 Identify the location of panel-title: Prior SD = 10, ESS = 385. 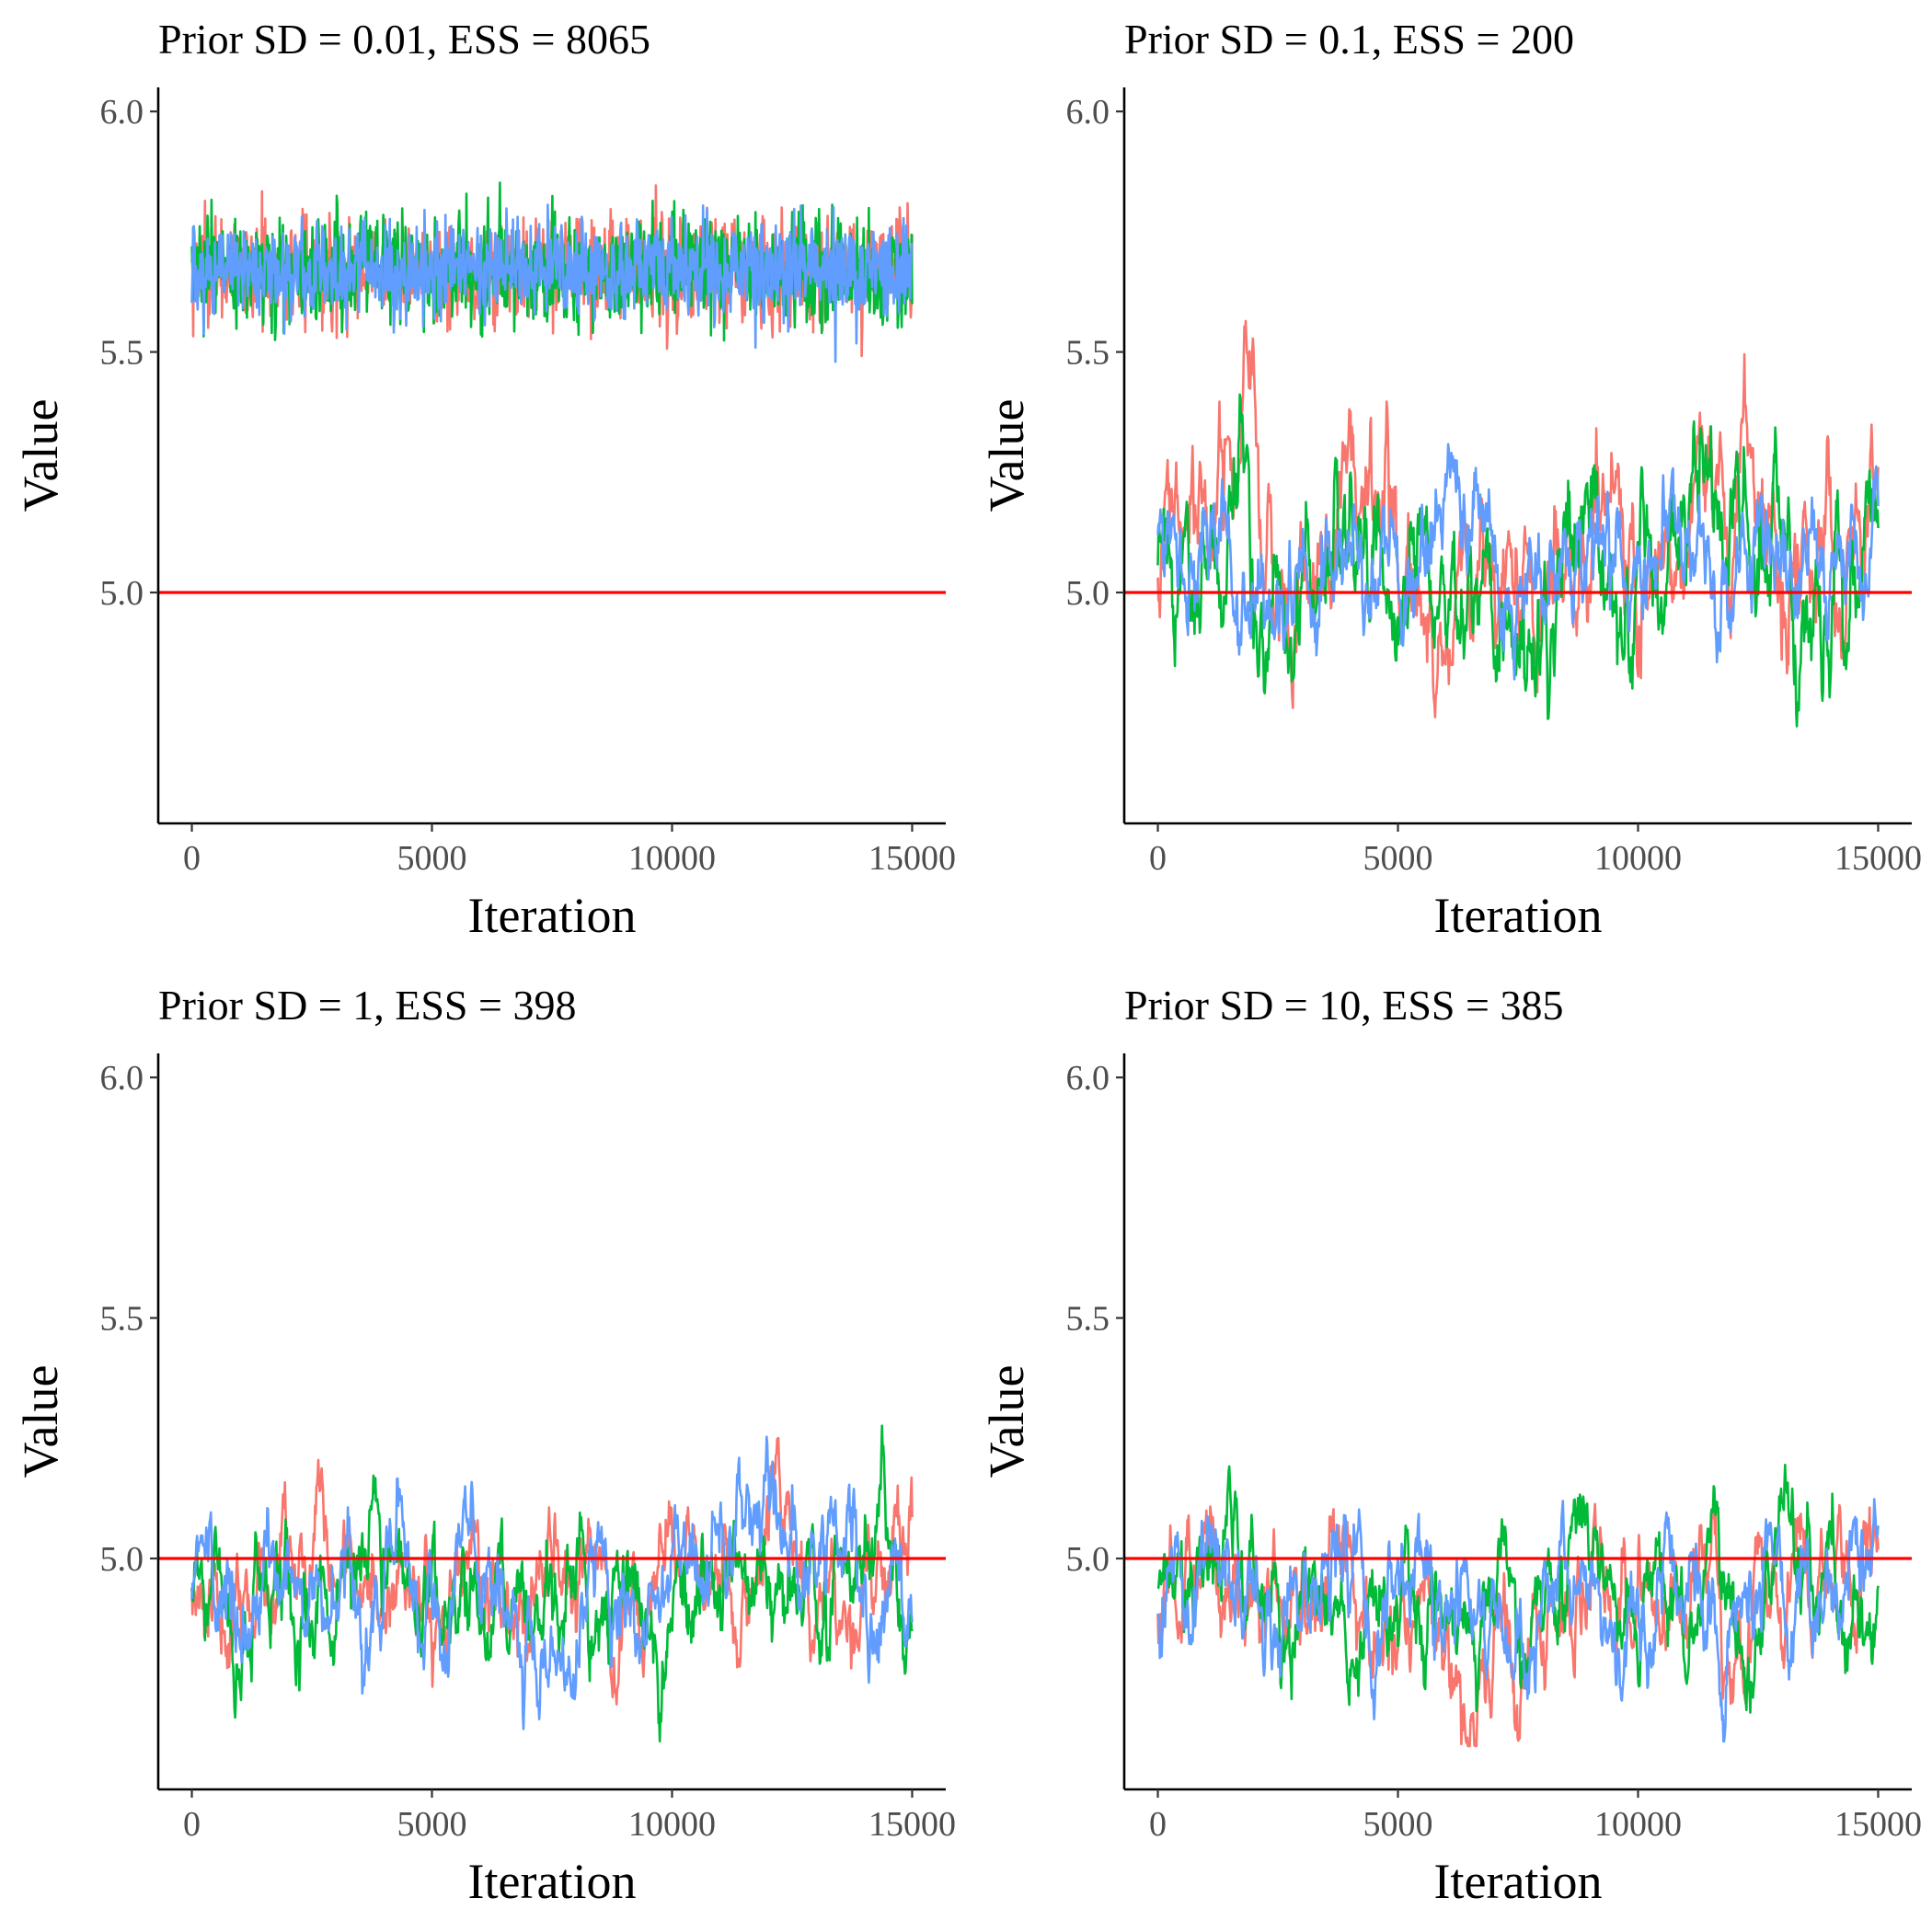
(1343, 1005).